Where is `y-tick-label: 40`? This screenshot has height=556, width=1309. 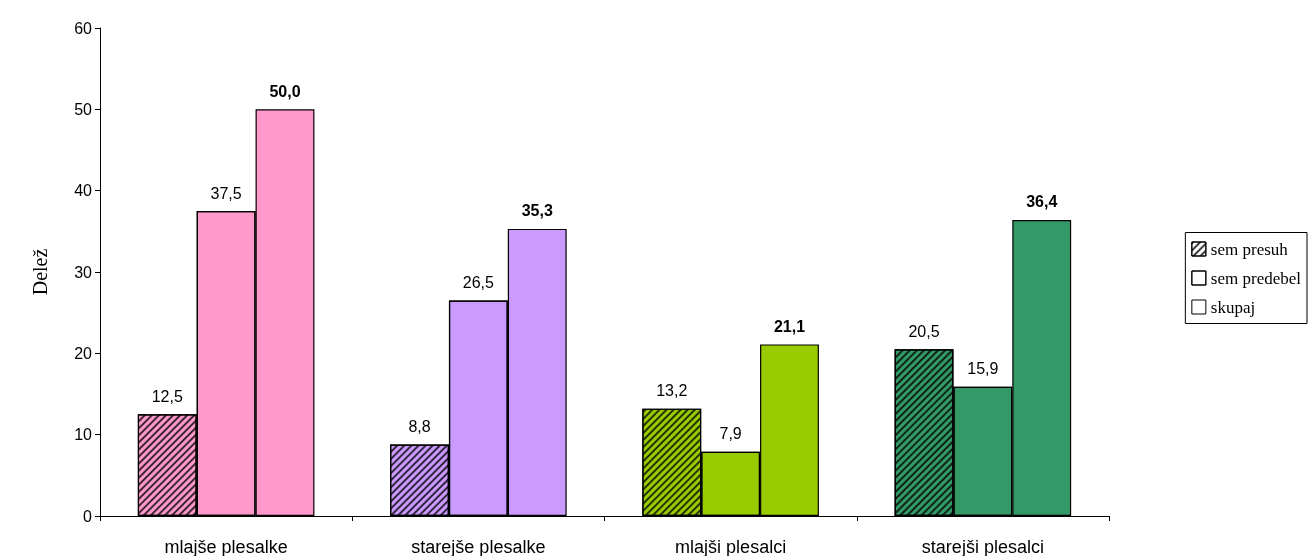 y-tick-label: 40 is located at coordinates (83, 191).